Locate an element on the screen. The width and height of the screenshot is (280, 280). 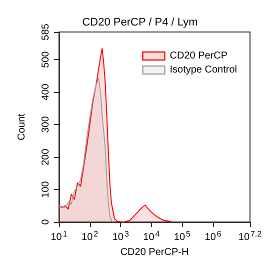
y-tick-label: 585 is located at coordinates (46, 31).